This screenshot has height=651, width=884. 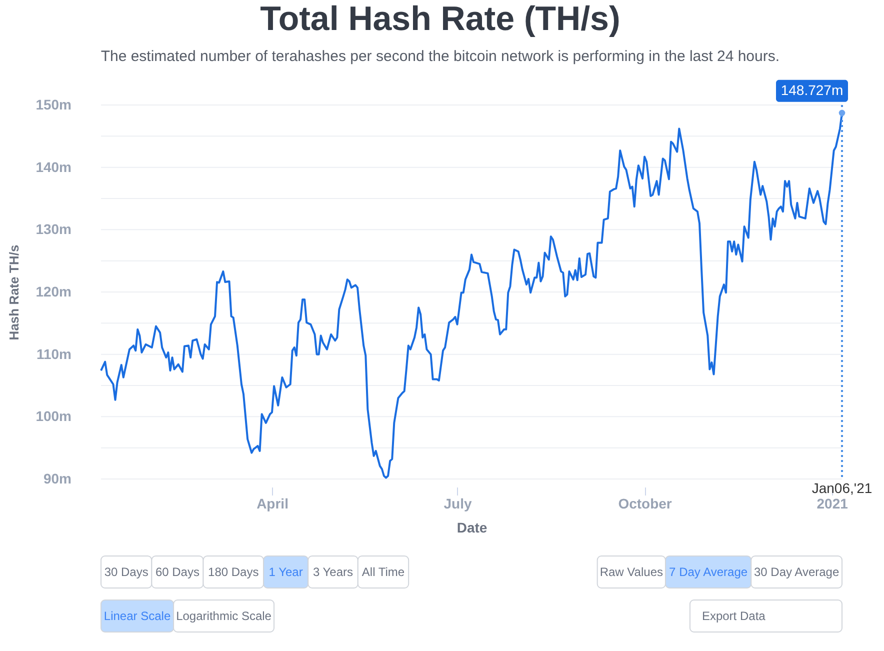 What do you see at coordinates (224, 616) in the screenshot?
I see `text: Logarithmic Scale` at bounding box center [224, 616].